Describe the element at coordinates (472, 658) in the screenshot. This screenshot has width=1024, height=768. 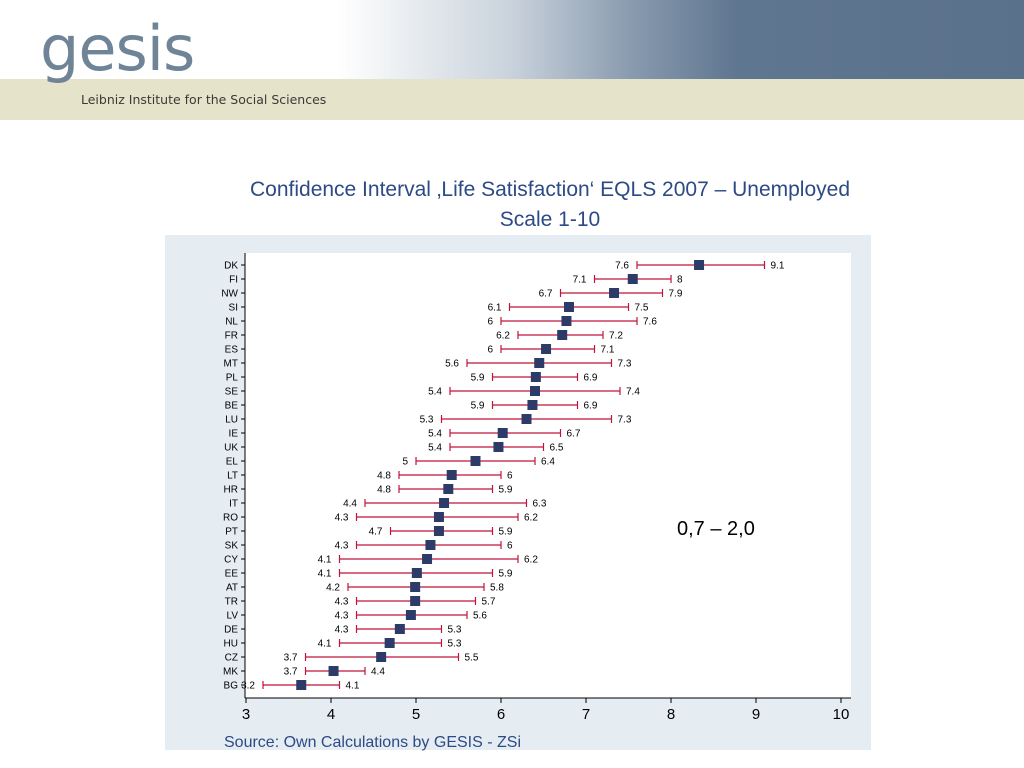
I see `ci-upper-label-cz: 5.5` at that location.